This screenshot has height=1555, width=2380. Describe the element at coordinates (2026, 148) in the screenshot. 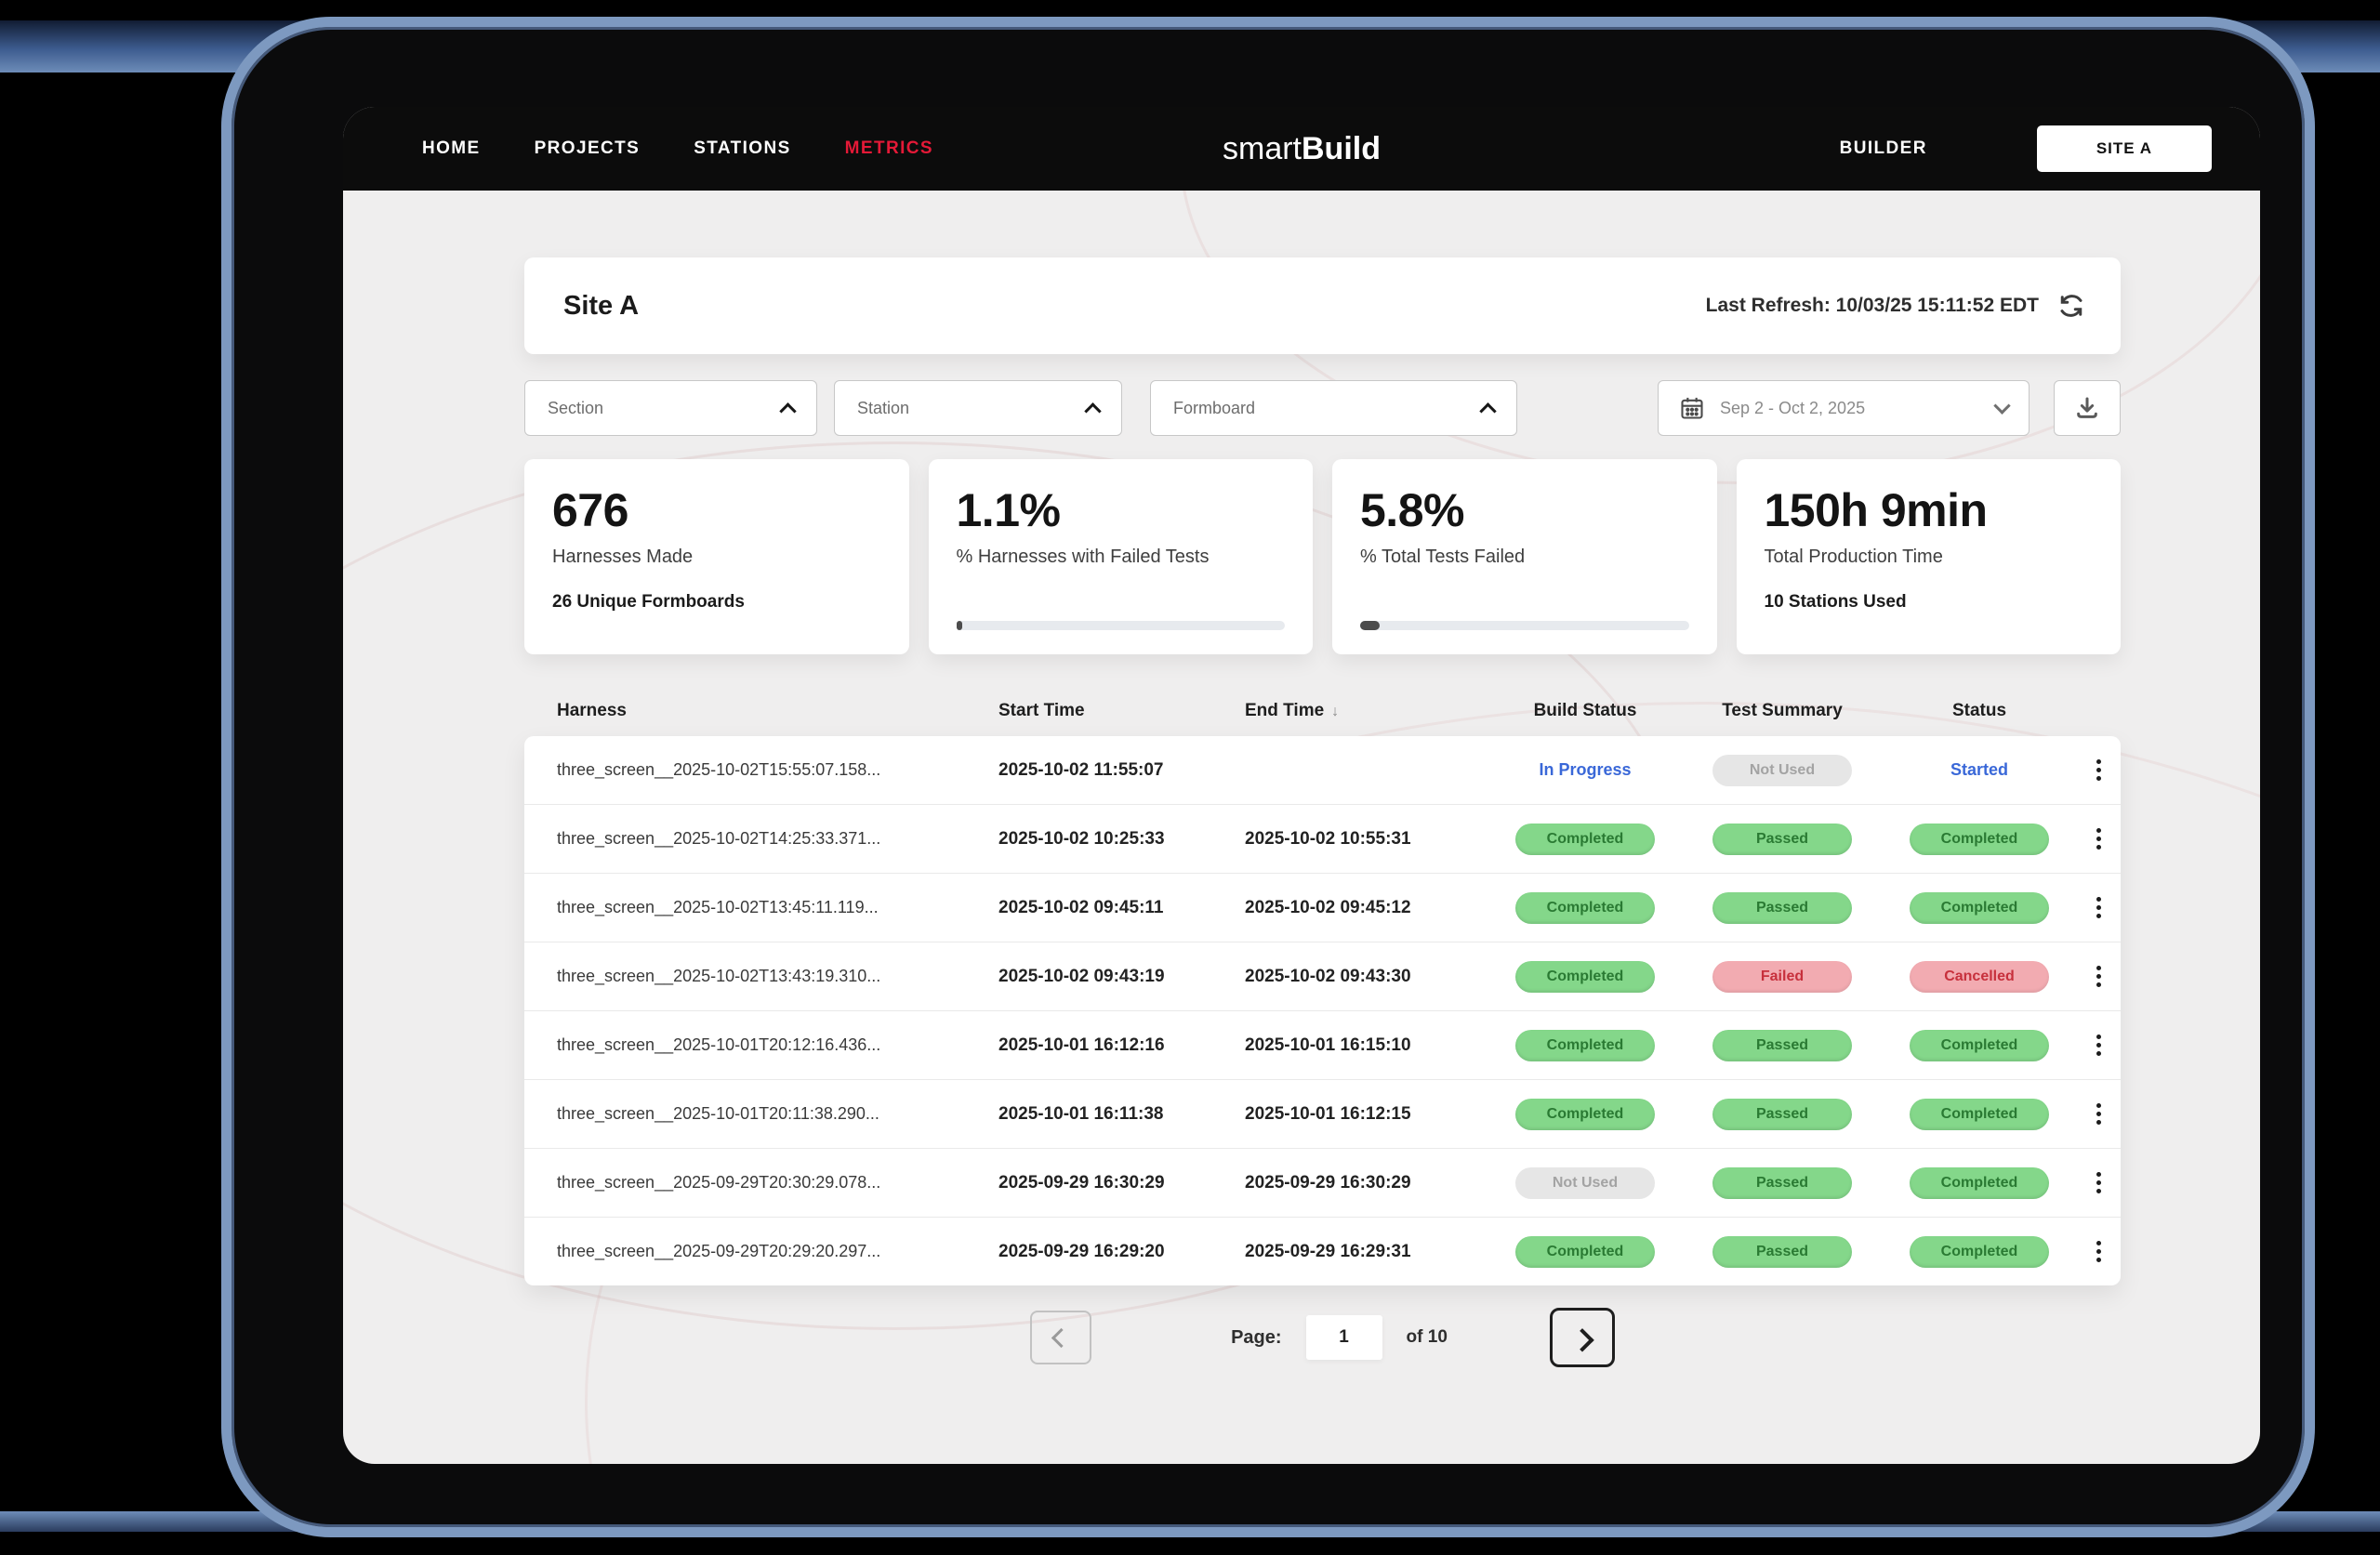

I see `nav-right-group: BUILDER SITE A` at that location.